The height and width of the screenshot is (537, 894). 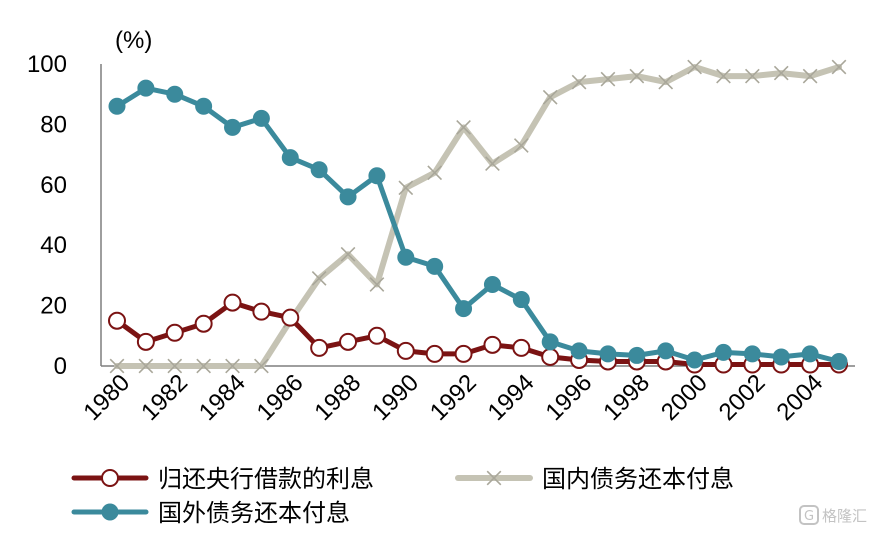 I want to click on g-logo-glyph: G, so click(x=809, y=516).